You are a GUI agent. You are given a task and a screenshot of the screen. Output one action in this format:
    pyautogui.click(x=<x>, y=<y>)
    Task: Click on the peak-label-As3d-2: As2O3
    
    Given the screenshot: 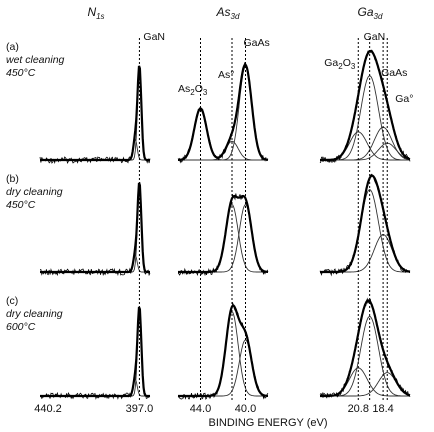 What is the action you would take?
    pyautogui.click(x=193, y=90)
    